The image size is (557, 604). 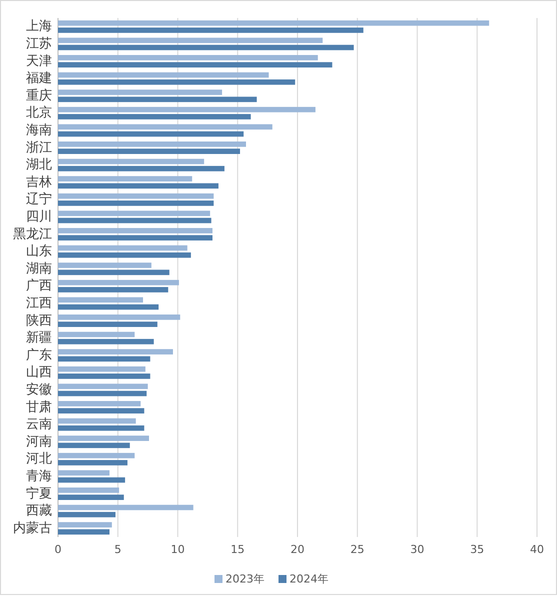 What do you see at coordinates (39, 182) in the screenshot?
I see `y-tick-label: 吉林` at bounding box center [39, 182].